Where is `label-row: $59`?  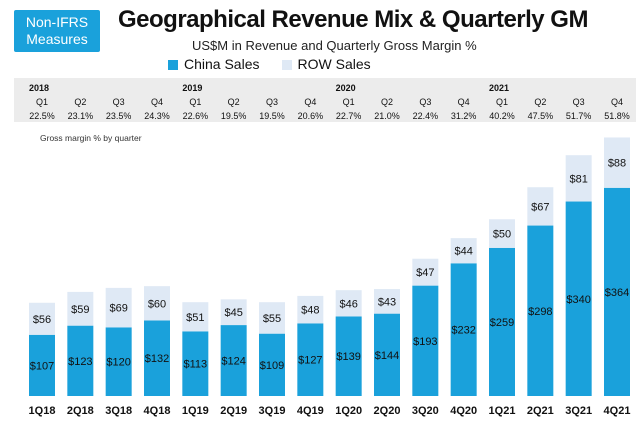
label-row: $59 is located at coordinates (80, 310).